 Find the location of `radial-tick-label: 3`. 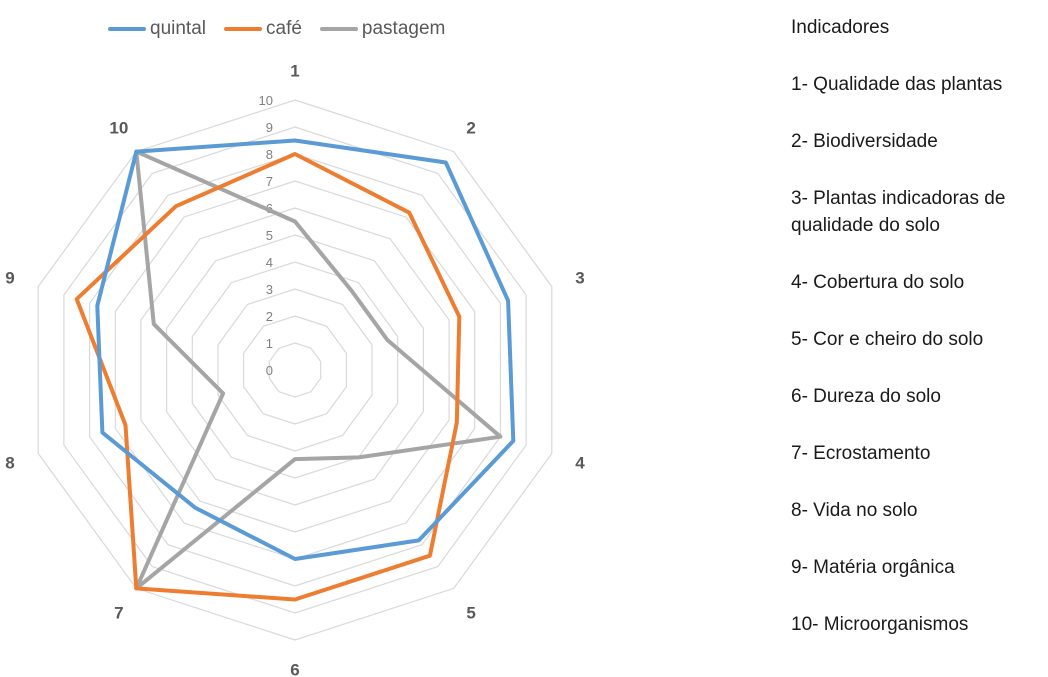

radial-tick-label: 3 is located at coordinates (269, 289).